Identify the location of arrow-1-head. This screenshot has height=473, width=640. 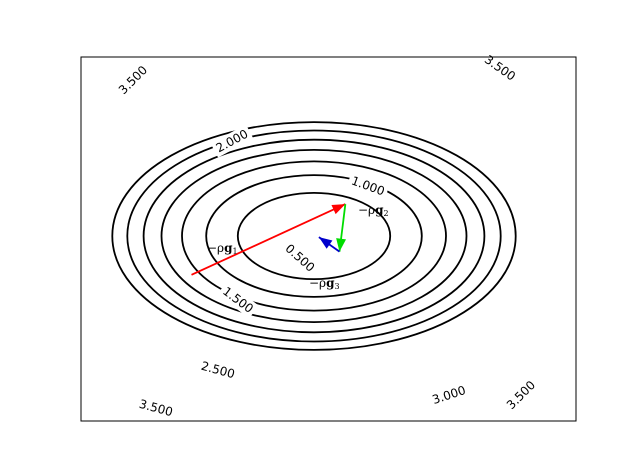
(338, 209).